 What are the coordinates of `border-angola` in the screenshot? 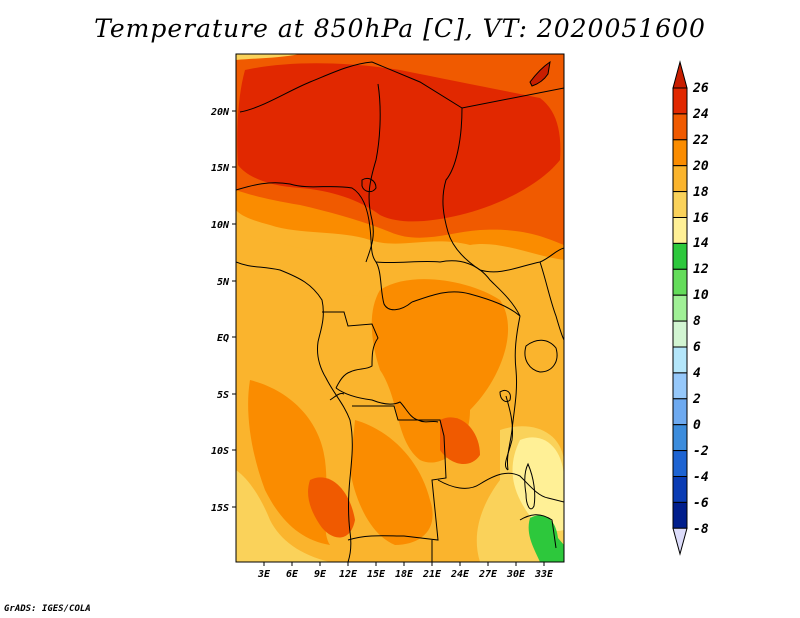 It's located at (397, 473).